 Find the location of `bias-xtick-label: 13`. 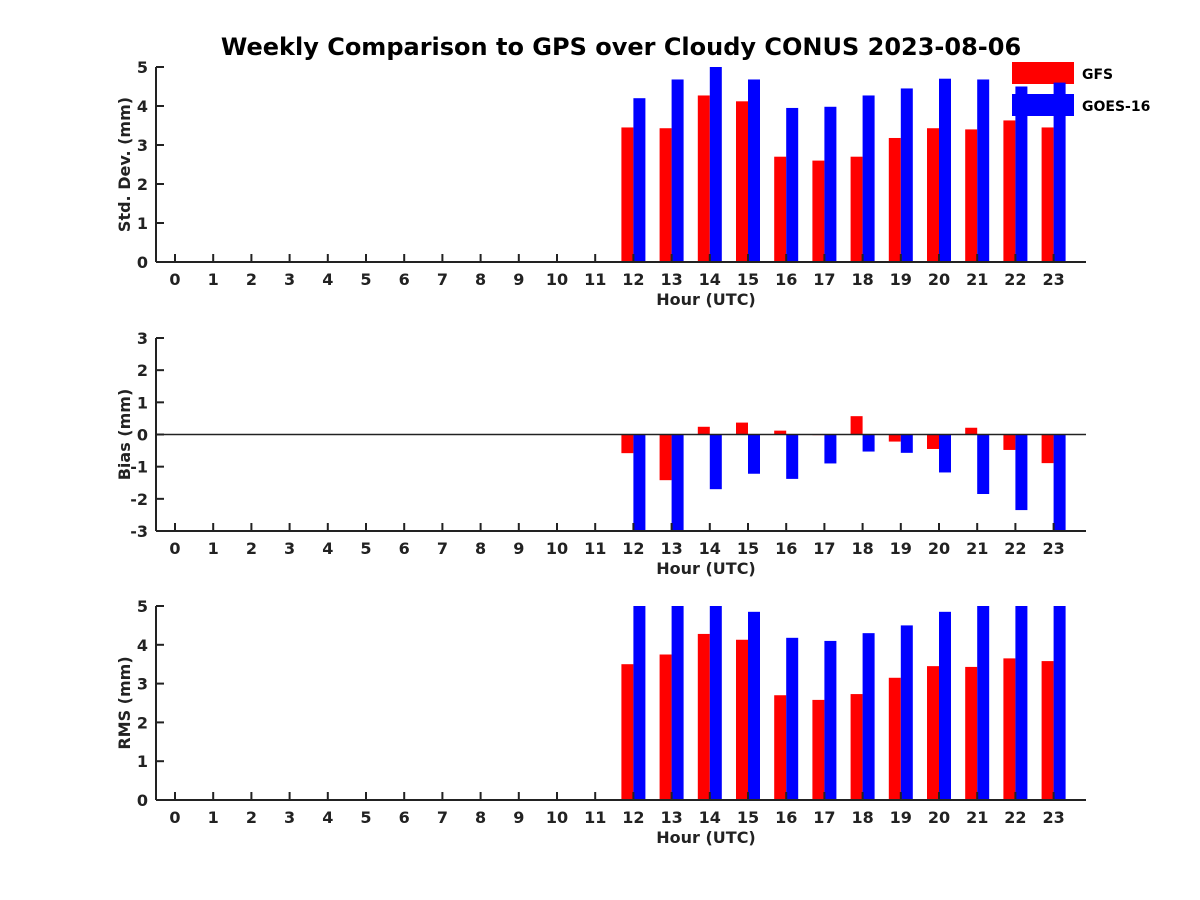

bias-xtick-label: 13 is located at coordinates (671, 548).